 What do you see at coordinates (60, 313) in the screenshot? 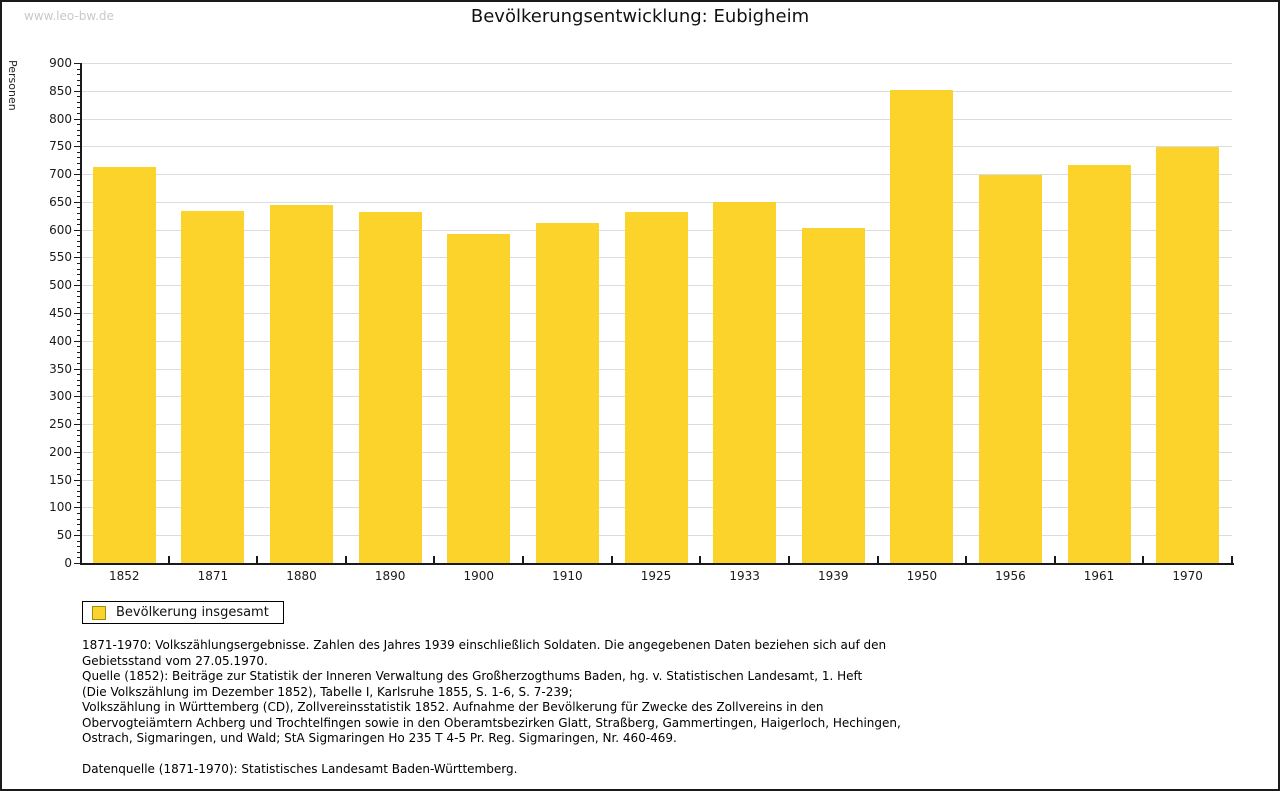
I see `y-axis-tick-label: 450` at bounding box center [60, 313].